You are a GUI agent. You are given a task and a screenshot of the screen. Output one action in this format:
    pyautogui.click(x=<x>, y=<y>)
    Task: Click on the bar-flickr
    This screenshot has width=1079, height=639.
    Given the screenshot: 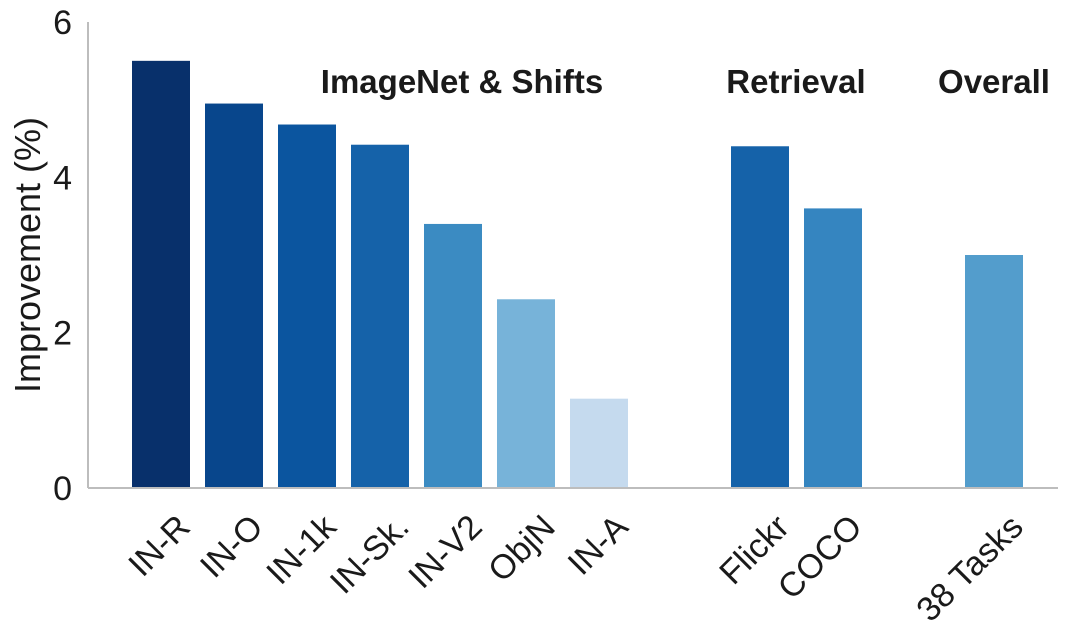 What is the action you would take?
    pyautogui.click(x=760, y=317)
    